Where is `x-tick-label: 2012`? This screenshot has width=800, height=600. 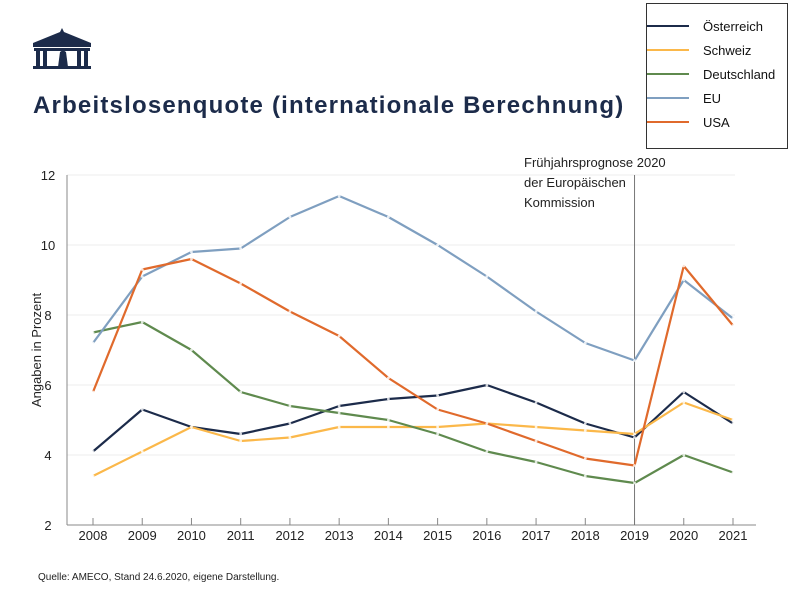
x-tick-label: 2012 is located at coordinates (289, 535).